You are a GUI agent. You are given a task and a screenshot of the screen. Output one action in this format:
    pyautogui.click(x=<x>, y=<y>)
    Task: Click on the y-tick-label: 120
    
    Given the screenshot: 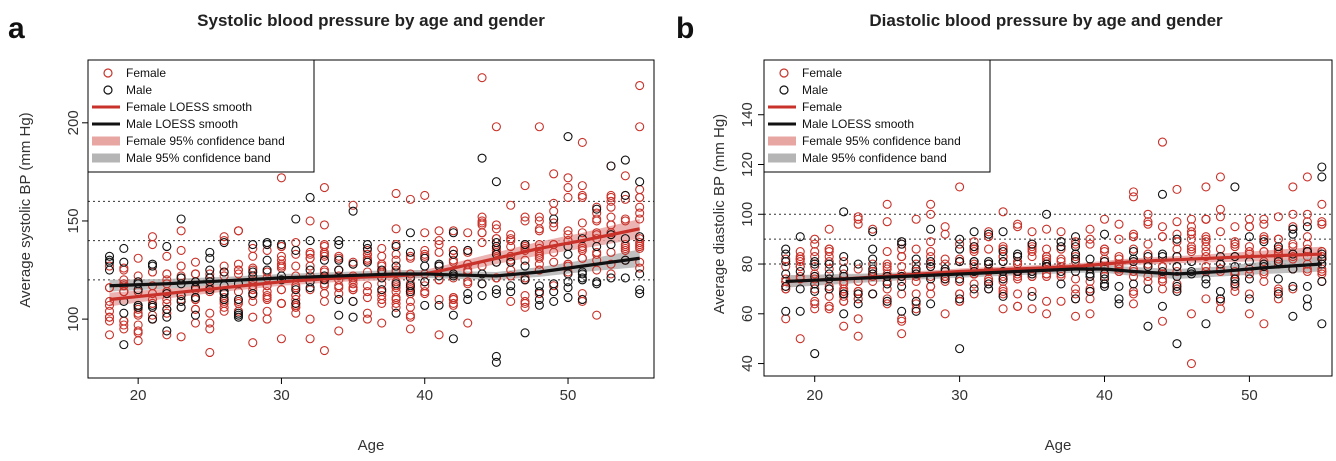 What is the action you would take?
    pyautogui.click(x=747, y=164)
    